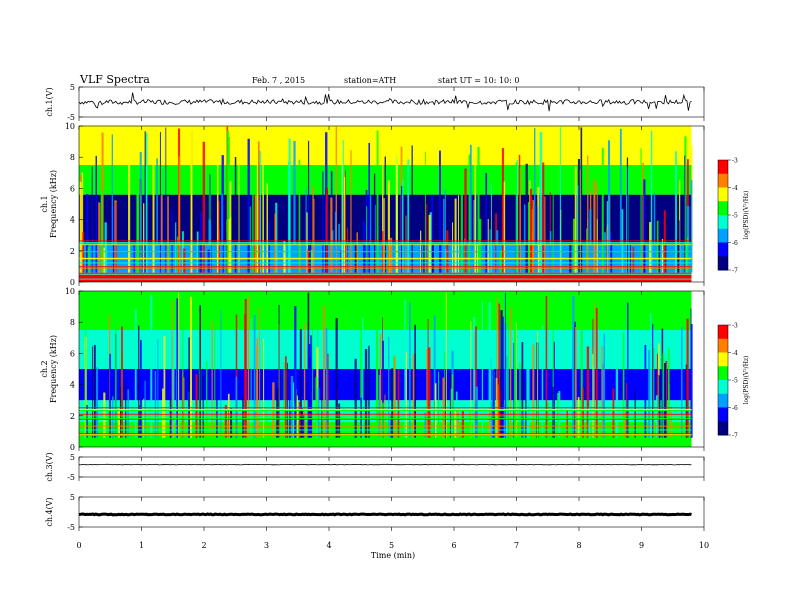 The width and height of the screenshot is (792, 612). I want to click on y-tick-label: 4, so click(72, 220).